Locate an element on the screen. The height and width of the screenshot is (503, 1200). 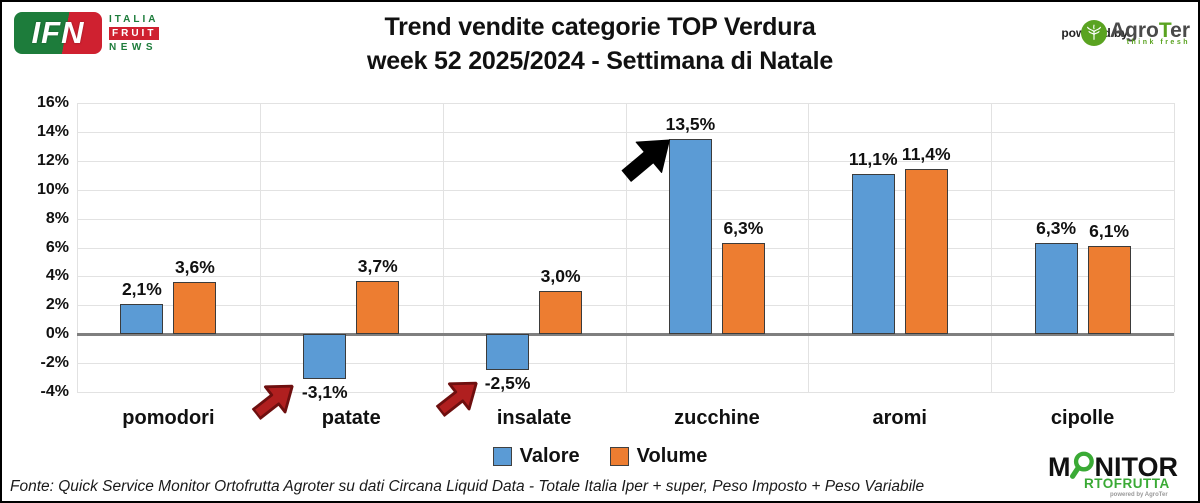
agroter-tagline: think fresh is located at coordinates (1158, 42).